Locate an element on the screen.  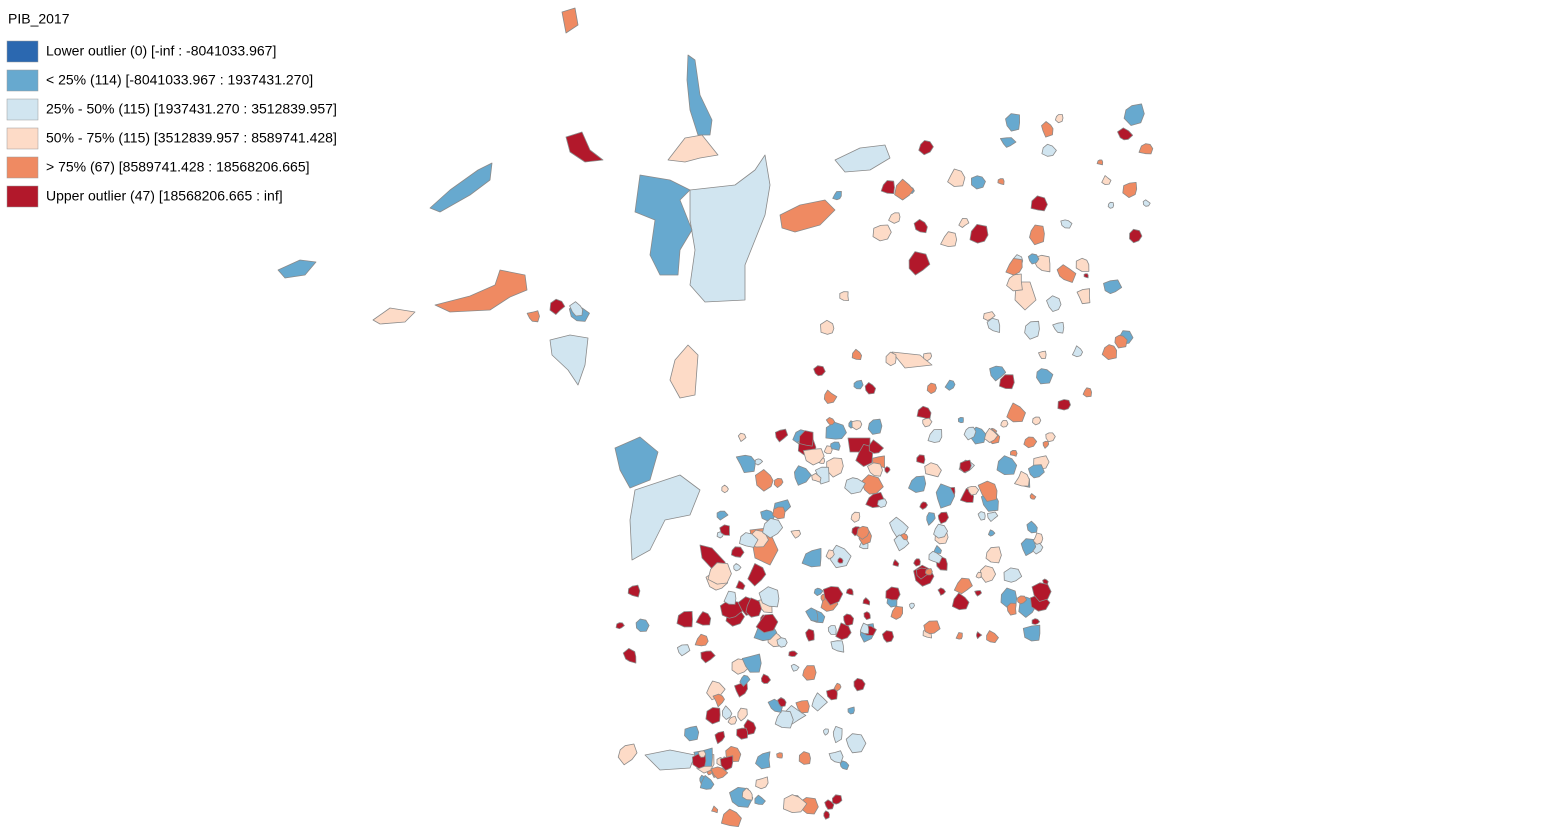
legend-label: Upper outlier (47) [18568206.665 : inf] is located at coordinates (164, 196).